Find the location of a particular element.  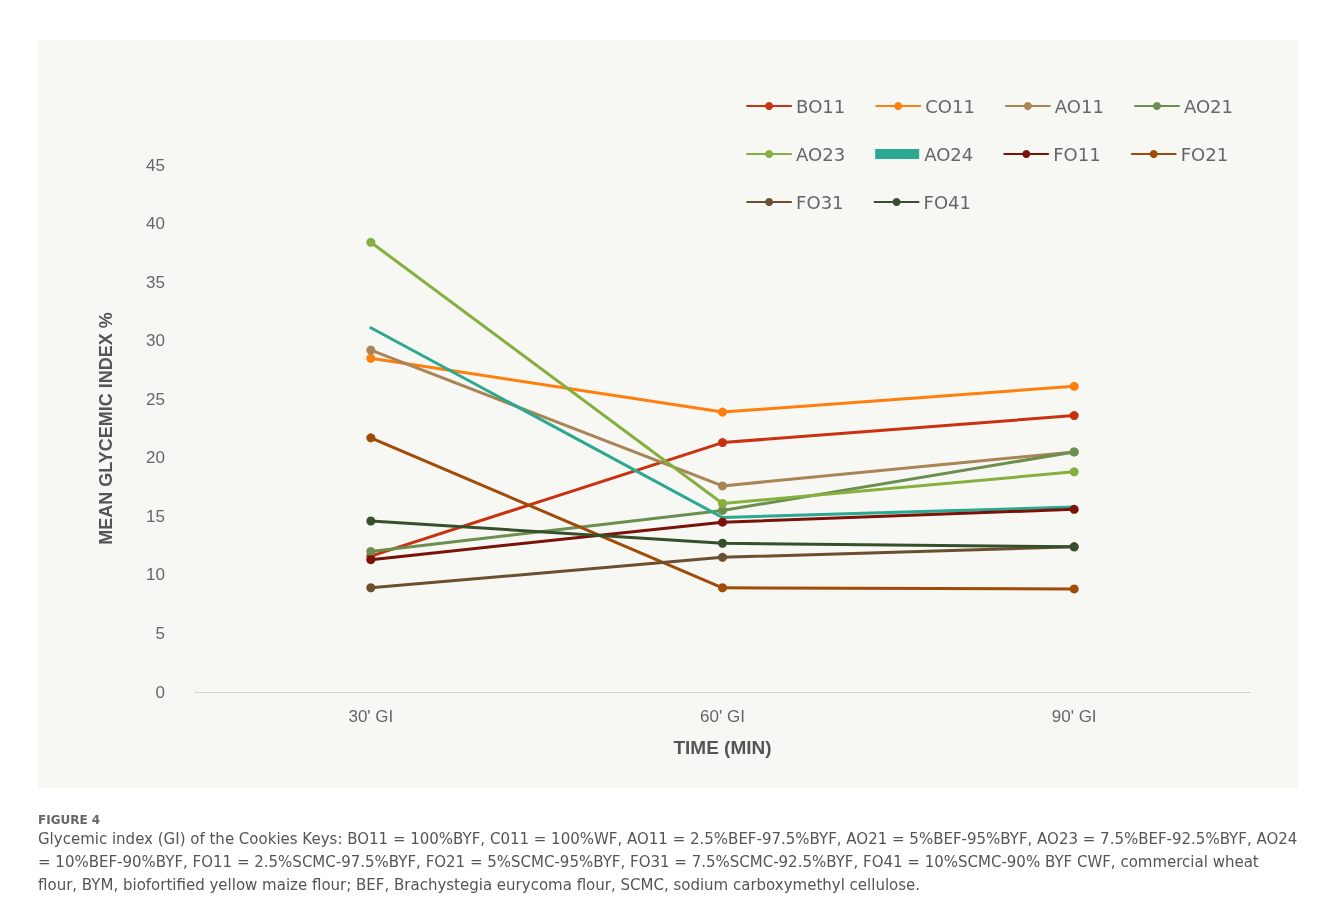

x-tick-label: 90' GI is located at coordinates (1074, 716).